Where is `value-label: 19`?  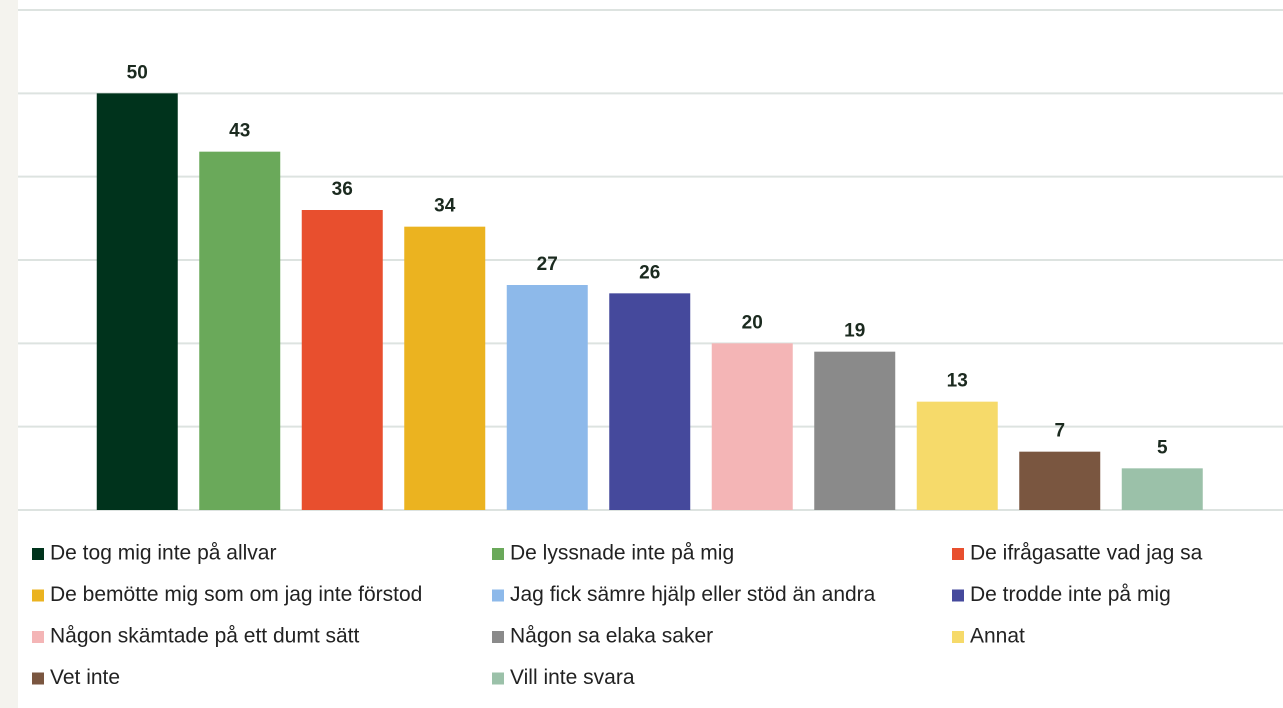
value-label: 19 is located at coordinates (854, 331).